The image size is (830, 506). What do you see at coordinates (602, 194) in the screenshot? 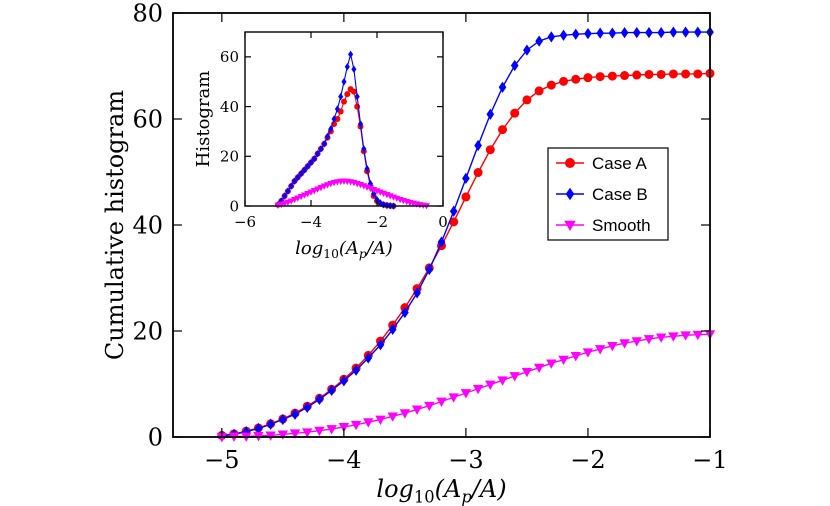
I see `legend-item-case-b: Case B` at bounding box center [602, 194].